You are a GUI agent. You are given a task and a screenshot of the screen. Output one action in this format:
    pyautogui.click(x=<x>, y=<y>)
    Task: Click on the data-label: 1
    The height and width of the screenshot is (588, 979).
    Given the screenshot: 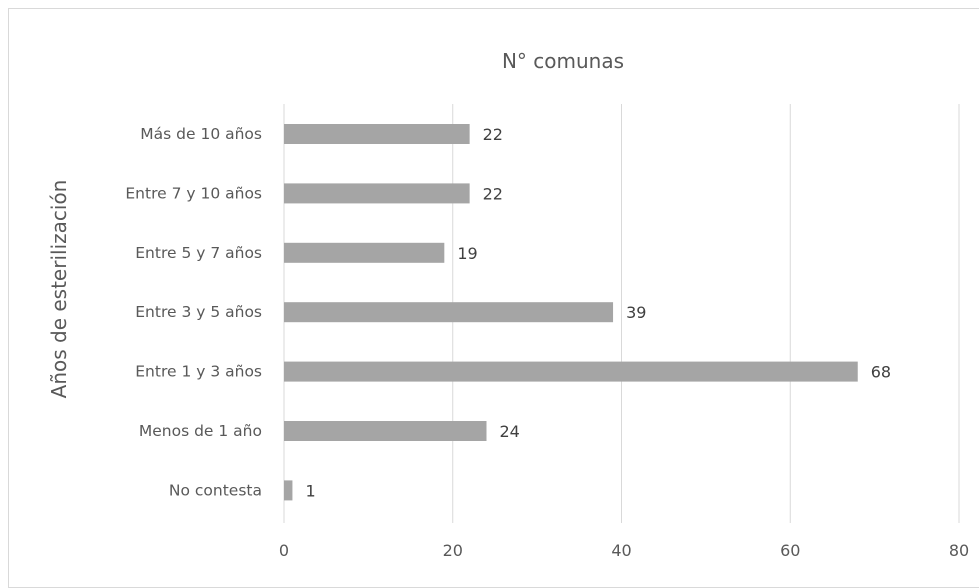 What is the action you would take?
    pyautogui.click(x=310, y=490)
    